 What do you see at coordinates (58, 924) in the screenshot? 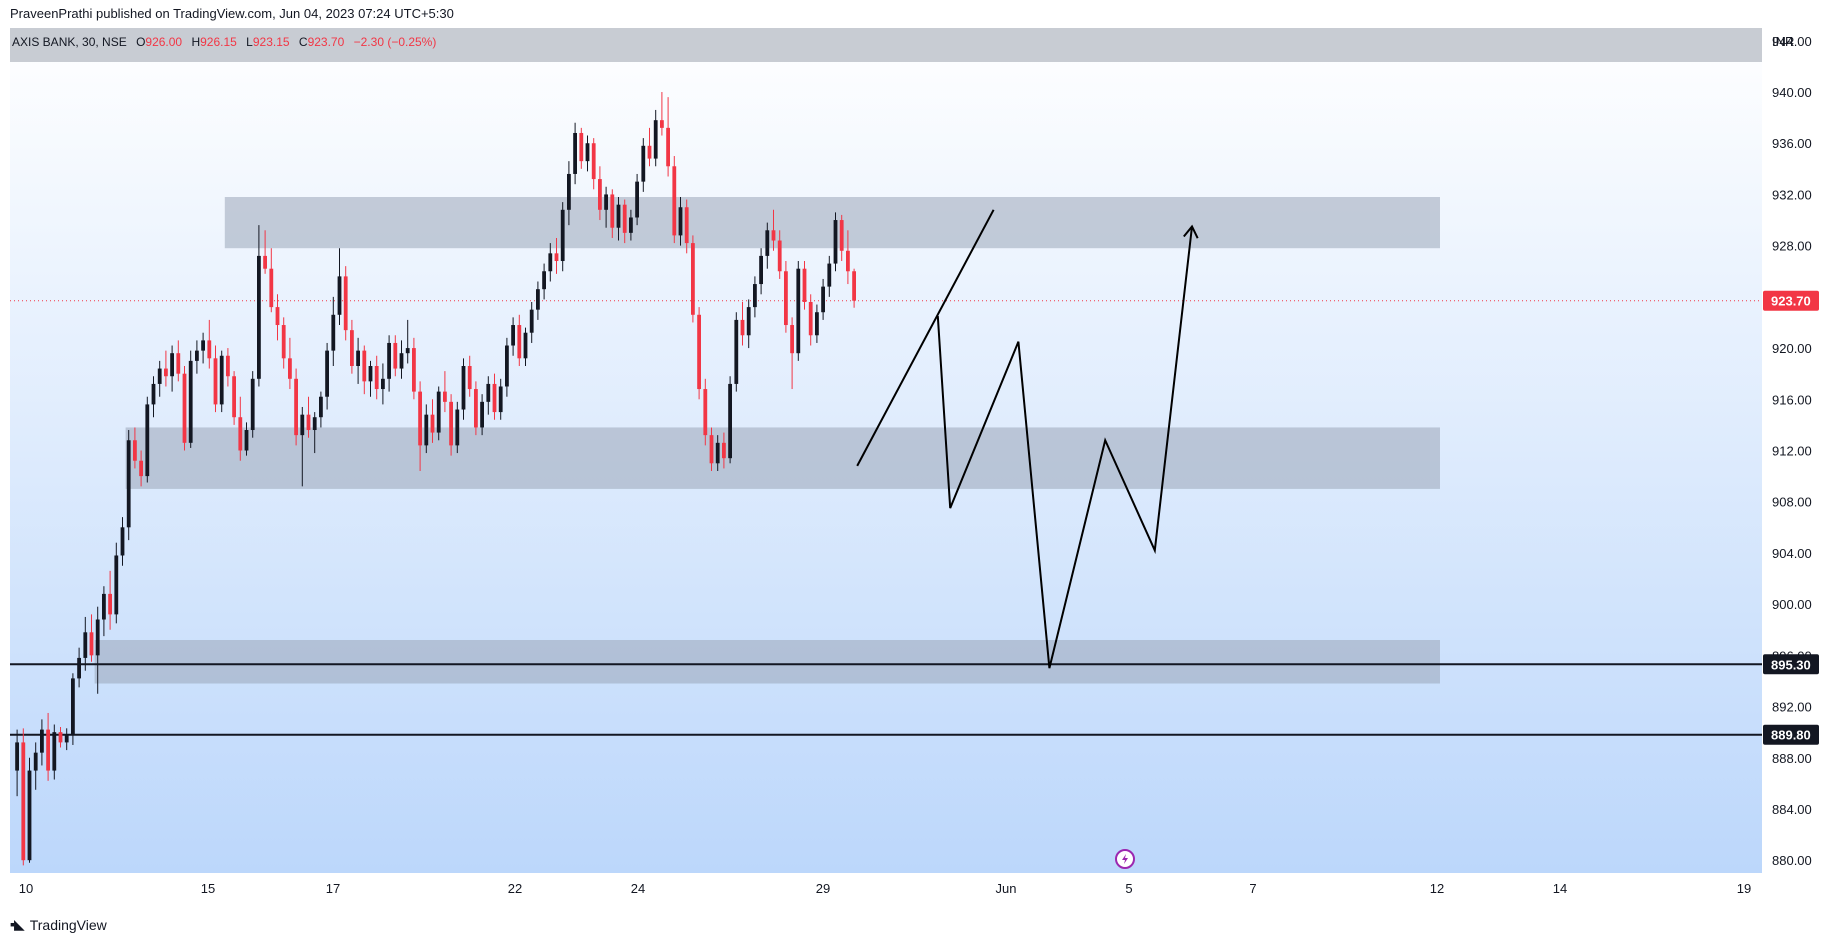
I see `tradingview-brand: ▪◣ TradingView` at bounding box center [58, 924].